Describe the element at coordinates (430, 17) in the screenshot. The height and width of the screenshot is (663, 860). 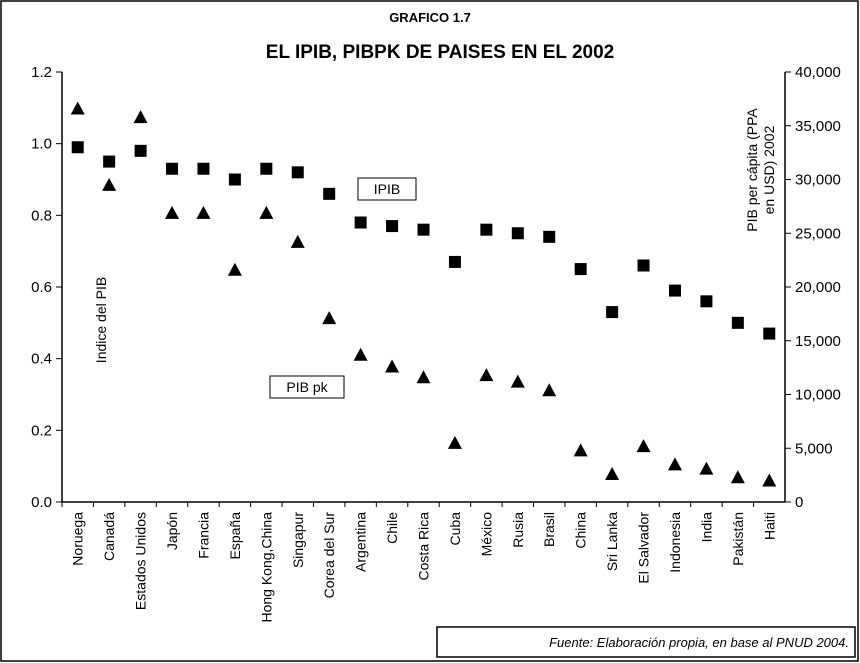
I see `chart-supertitle: GRAFICO 1.7` at that location.